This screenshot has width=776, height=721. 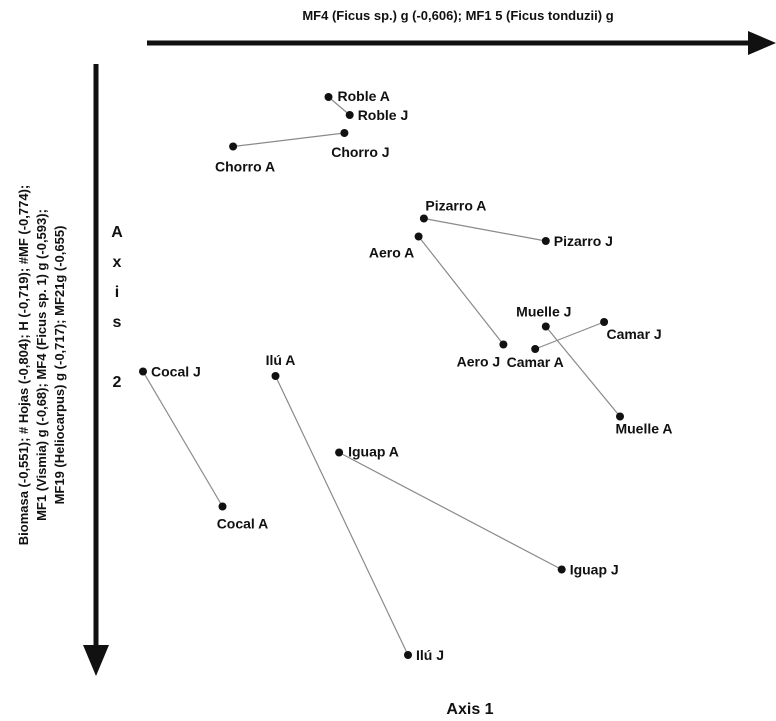 What do you see at coordinates (96, 370) in the screenshot?
I see `axis2-arrow` at bounding box center [96, 370].